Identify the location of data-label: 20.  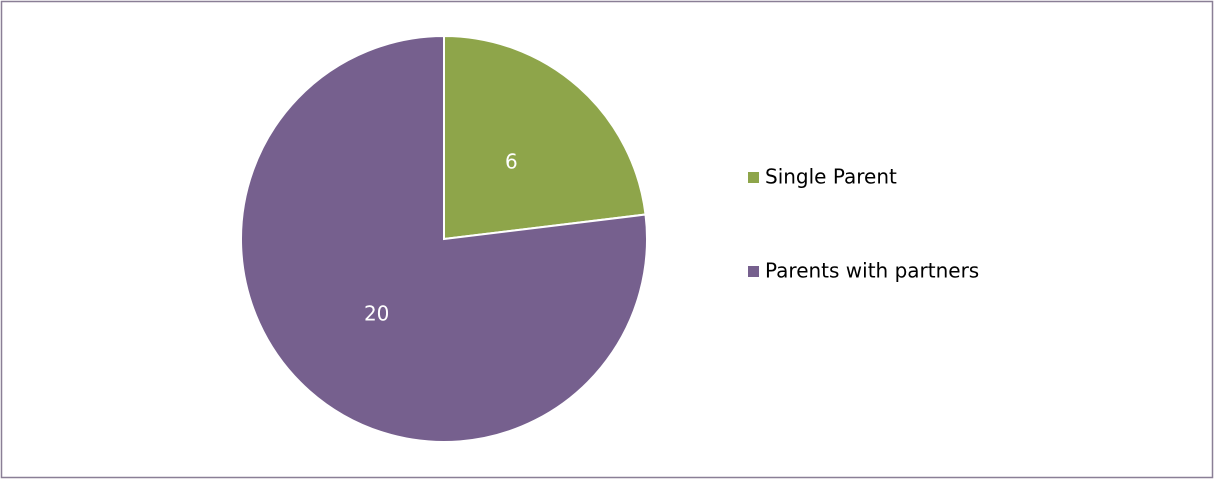
(376, 313).